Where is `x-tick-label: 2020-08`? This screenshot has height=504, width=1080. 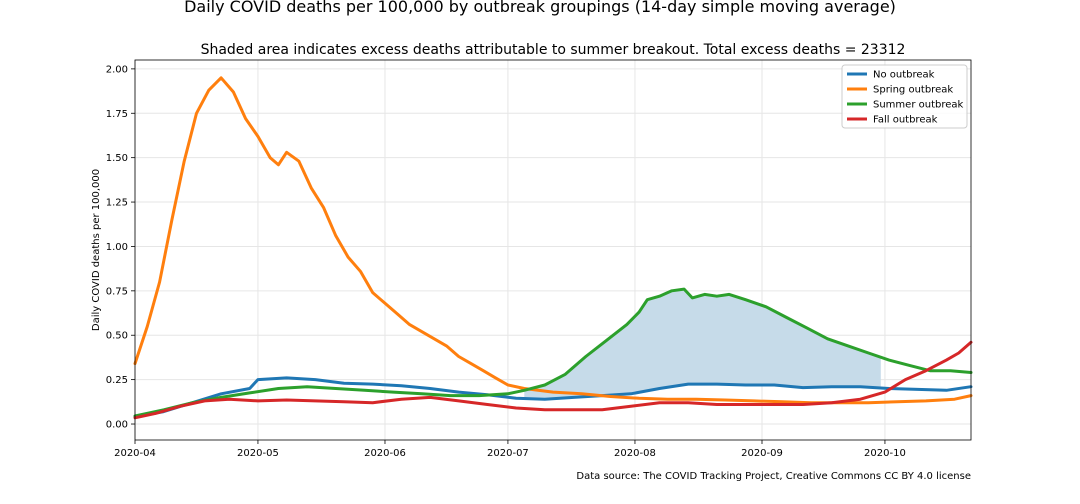
x-tick-label: 2020-08 is located at coordinates (635, 453).